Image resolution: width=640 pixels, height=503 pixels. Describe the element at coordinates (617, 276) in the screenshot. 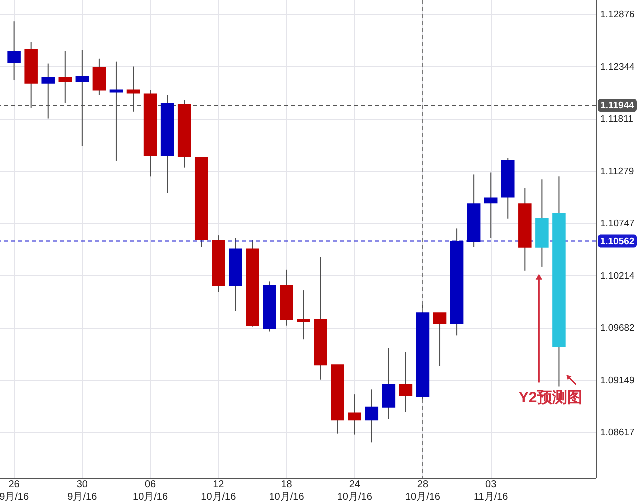

I see `y-tick-label: 1.10214` at that location.